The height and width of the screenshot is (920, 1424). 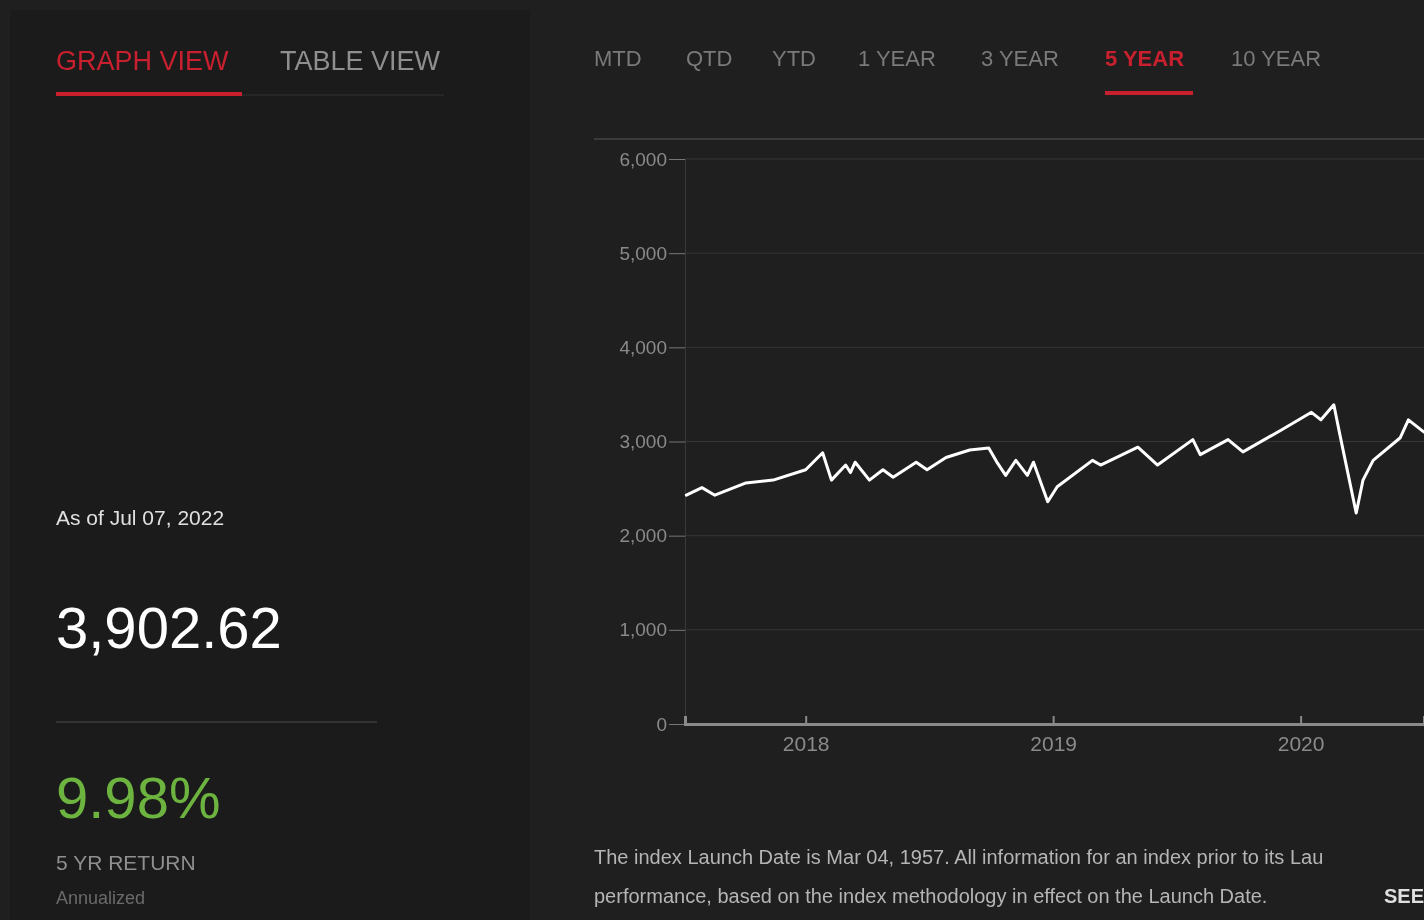 I want to click on text: 9.98%, so click(x=138, y=797).